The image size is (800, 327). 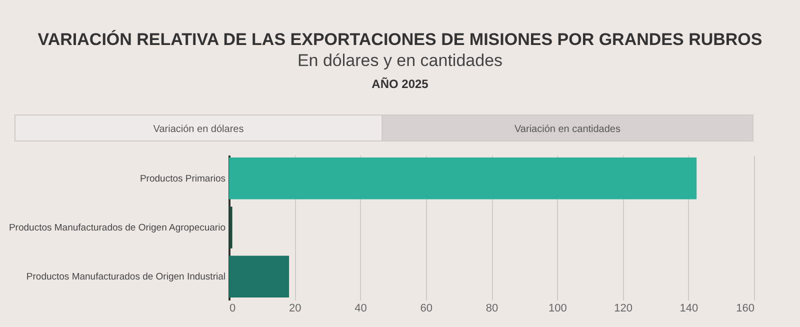 What do you see at coordinates (400, 60) in the screenshot?
I see `chart-subtitle: En dólares y en cantidades` at bounding box center [400, 60].